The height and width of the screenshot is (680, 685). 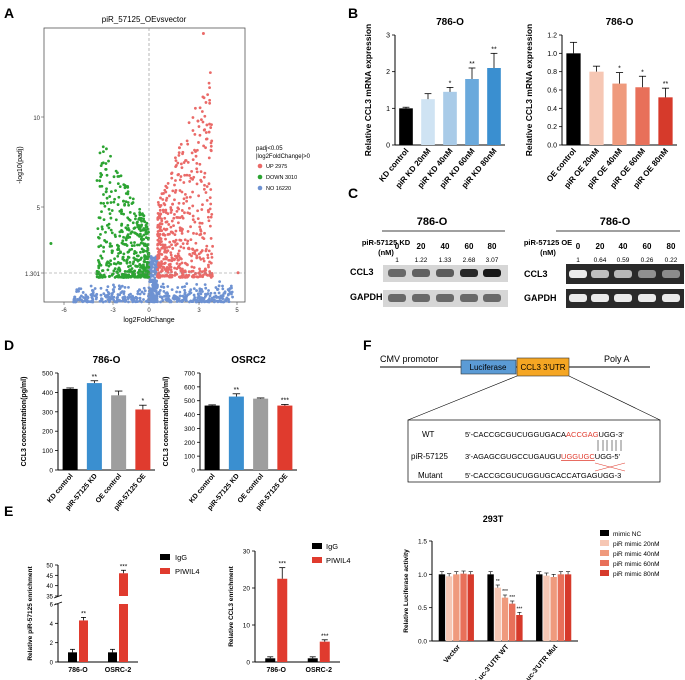 What do you see at coordinates (445, 246) in the screenshot?
I see `dose-label: 40` at bounding box center [445, 246].